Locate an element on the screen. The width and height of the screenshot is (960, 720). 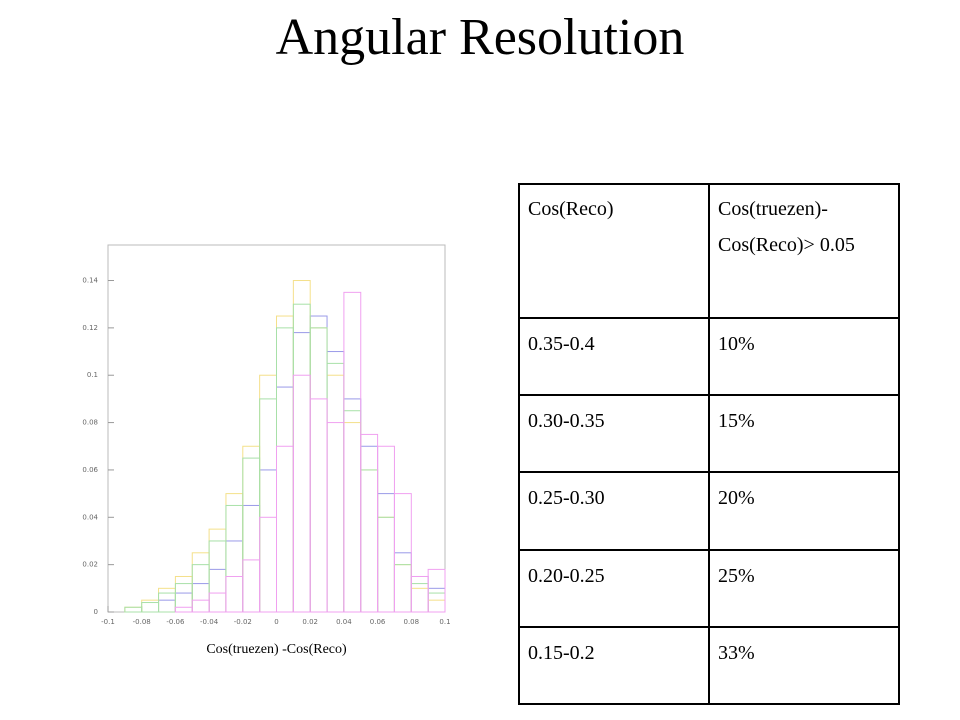
table-cell: 0.35-0.4 is located at coordinates (614, 356).